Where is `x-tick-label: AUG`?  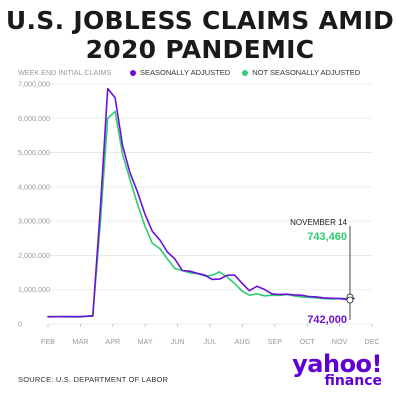
x-tick-label: AUG is located at coordinates (243, 341).